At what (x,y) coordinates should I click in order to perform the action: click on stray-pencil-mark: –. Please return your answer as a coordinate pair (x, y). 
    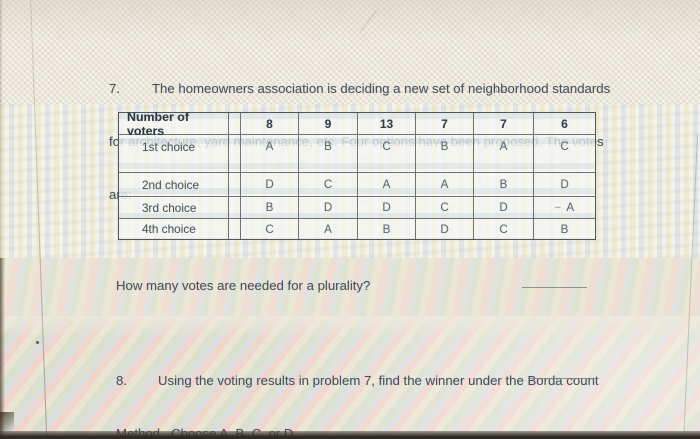
    Looking at the image, I should click on (557, 207).